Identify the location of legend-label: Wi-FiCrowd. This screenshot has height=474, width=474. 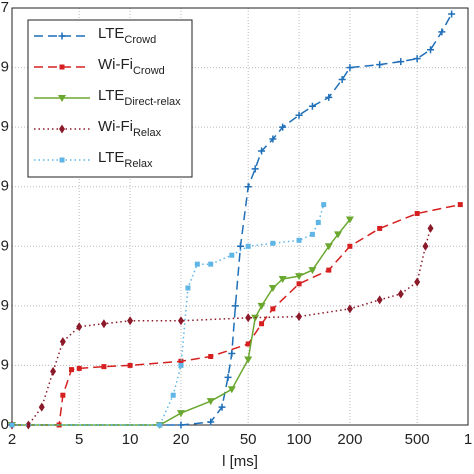
(131, 66).